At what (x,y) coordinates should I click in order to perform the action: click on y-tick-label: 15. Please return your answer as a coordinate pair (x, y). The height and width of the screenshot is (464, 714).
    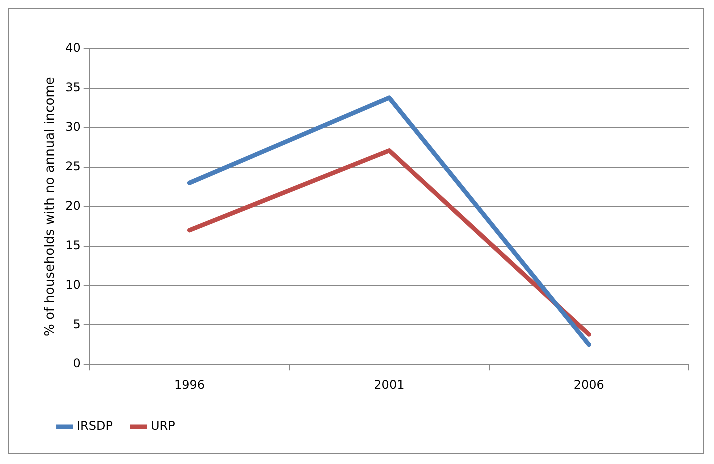
    Looking at the image, I should click on (73, 245).